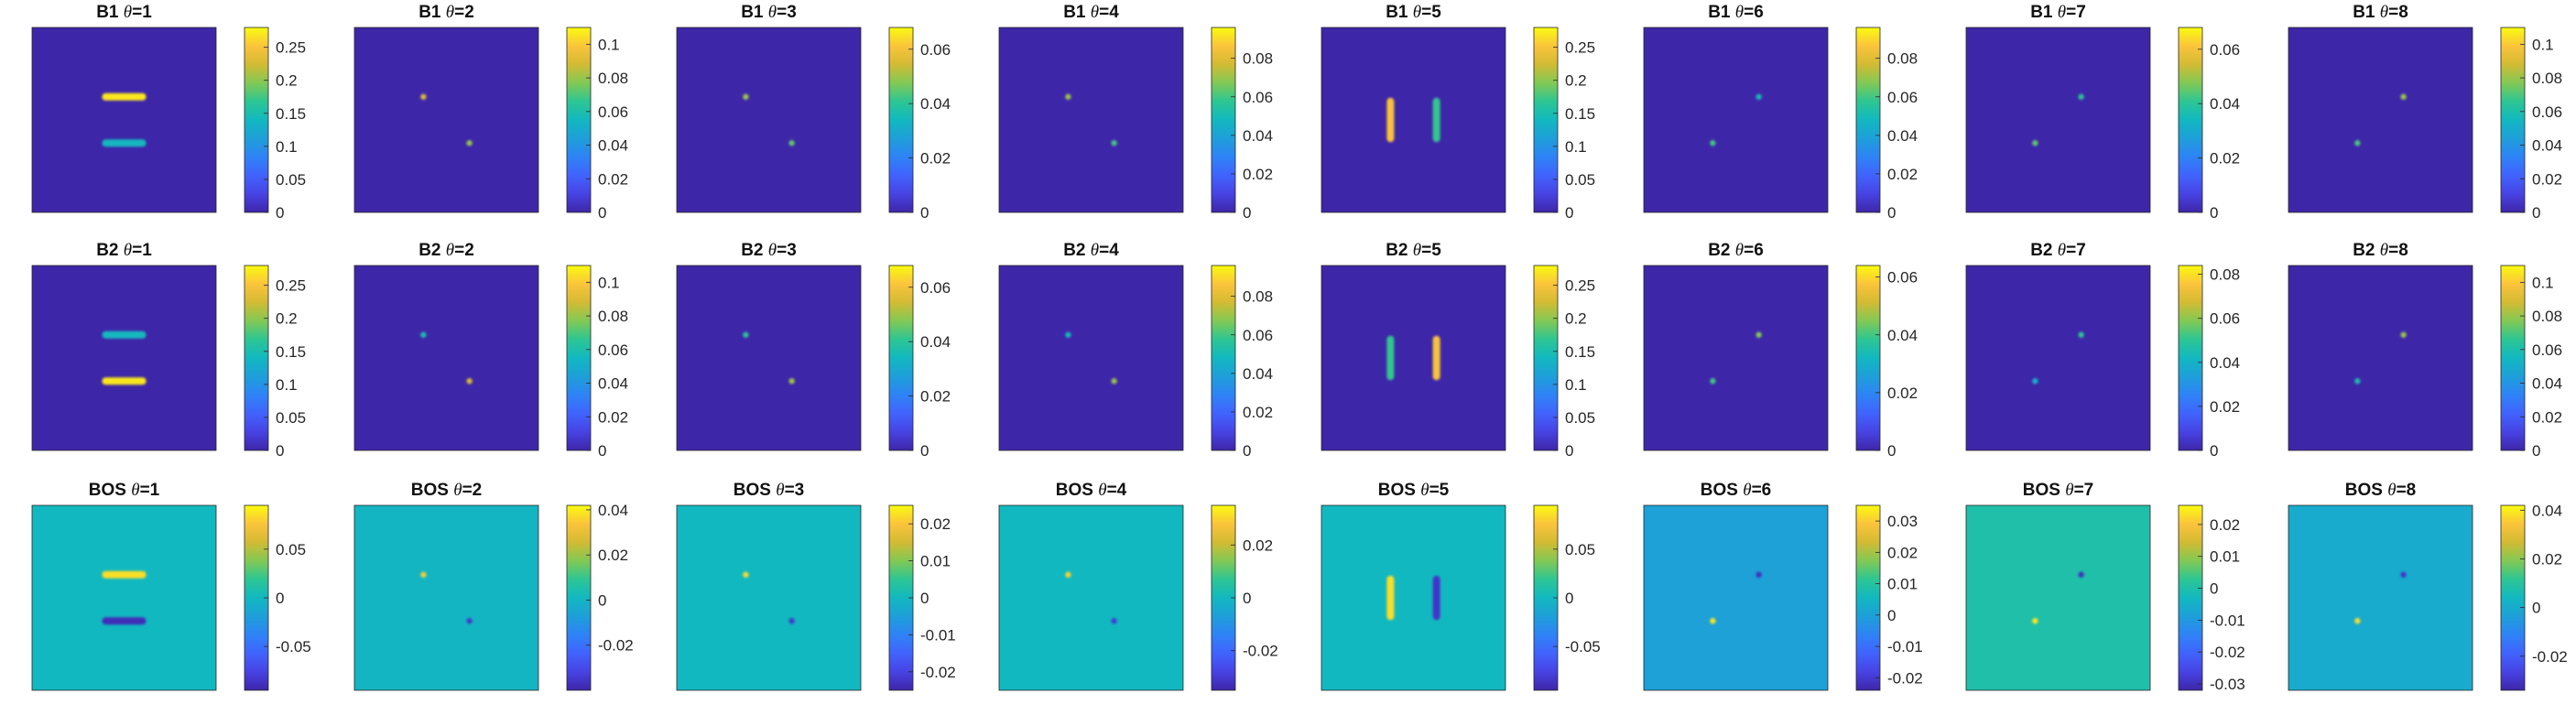 The image size is (2576, 715). Describe the element at coordinates (1721, 12) in the screenshot. I see `panel-title-label: B1` at that location.